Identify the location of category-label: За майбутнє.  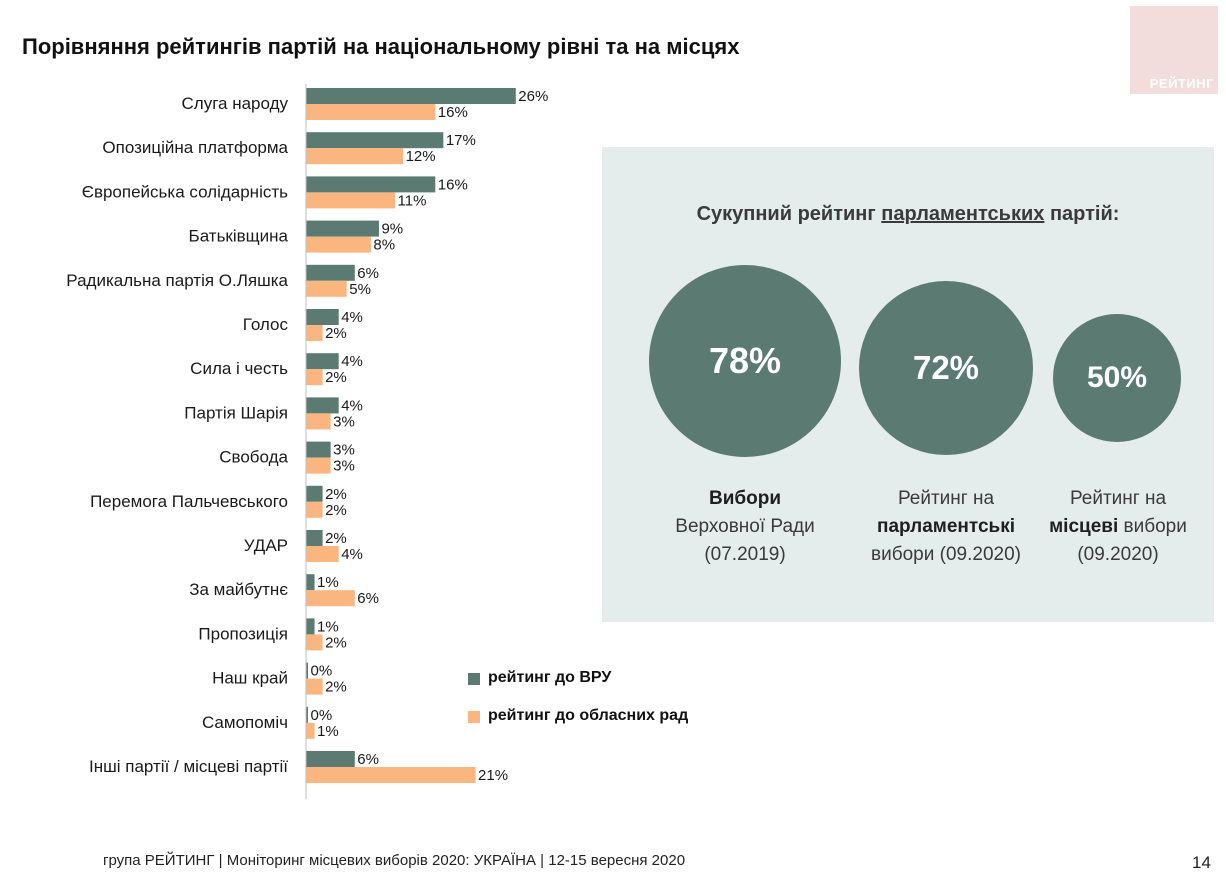
(238, 589).